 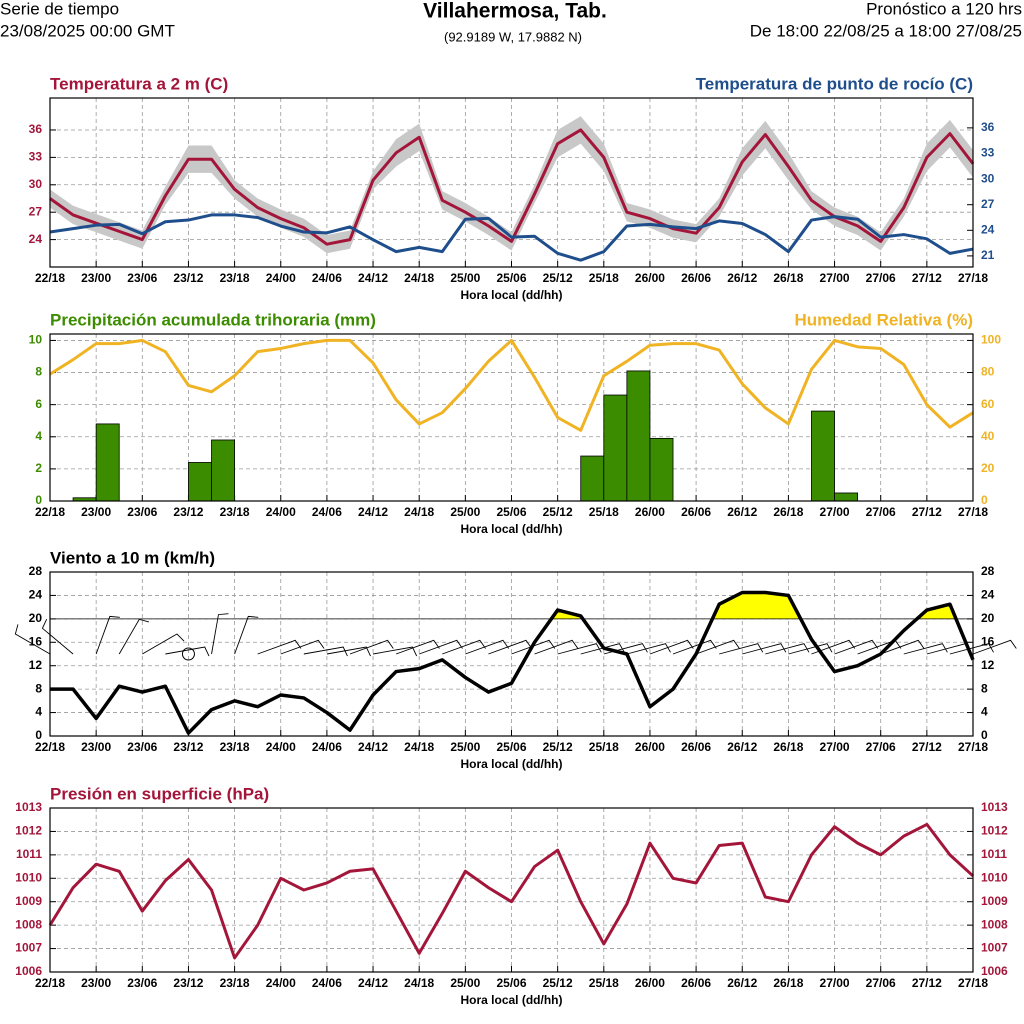 I want to click on series-line, so click(x=512, y=662).